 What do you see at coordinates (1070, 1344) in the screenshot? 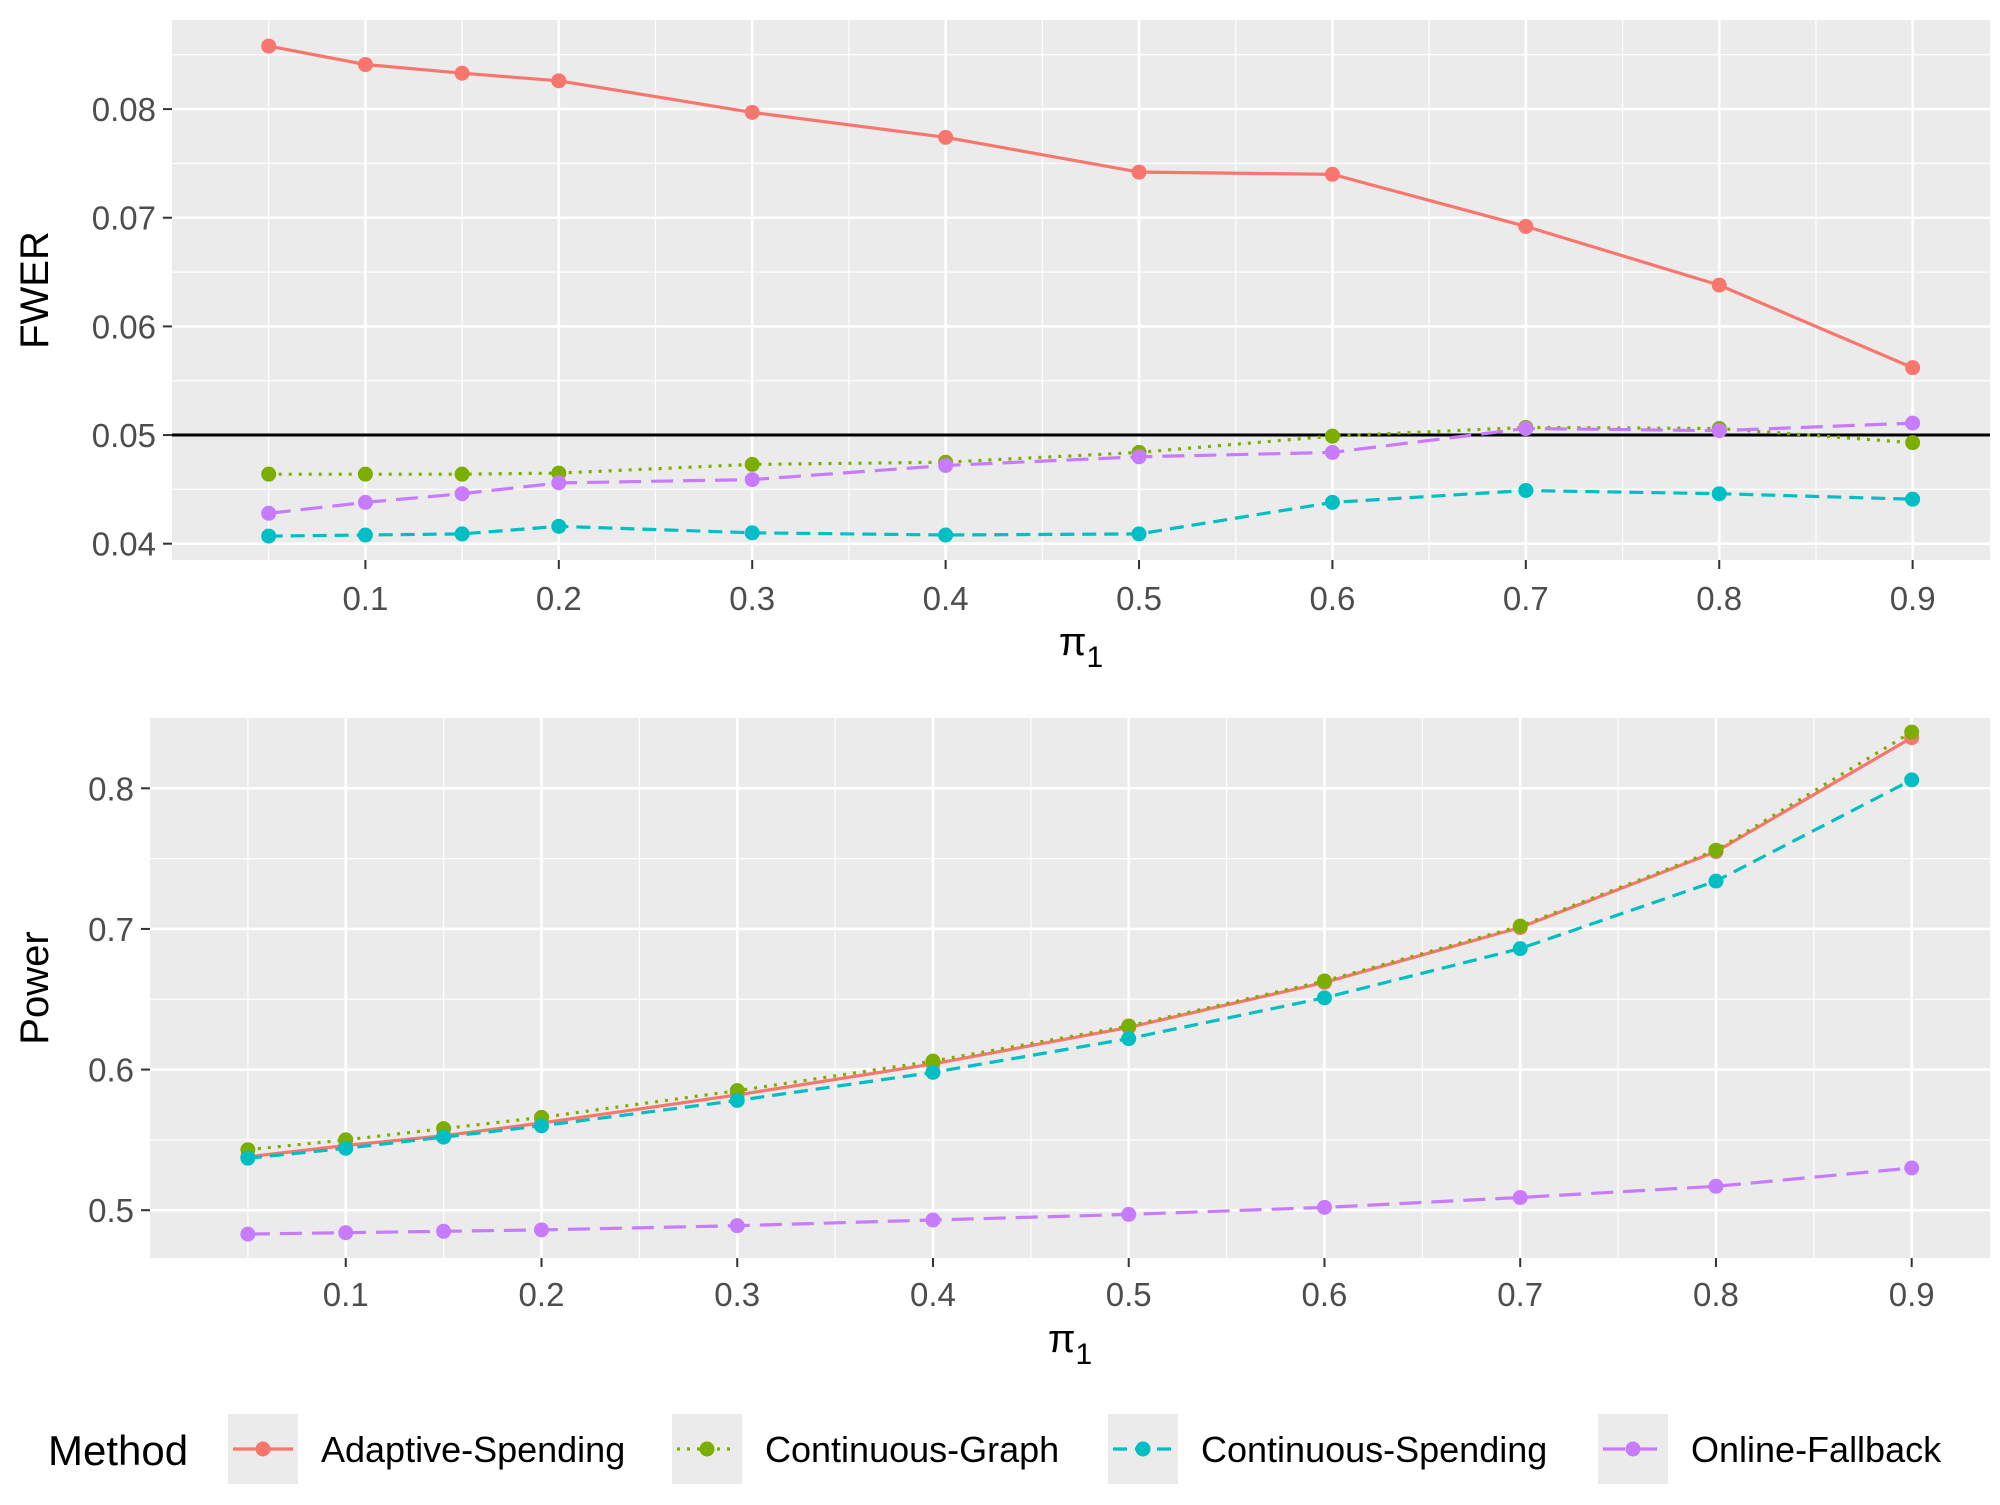
I see `bottom-x-axis-title: π1` at bounding box center [1070, 1344].